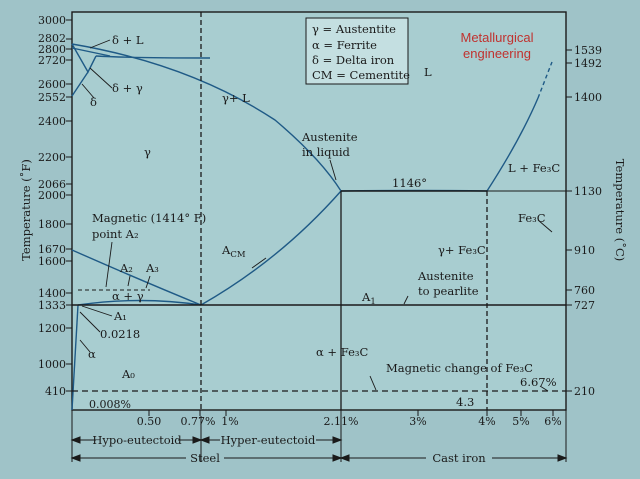  What do you see at coordinates (52, 261) in the screenshot?
I see `tick-label: 1600` at bounding box center [52, 261].